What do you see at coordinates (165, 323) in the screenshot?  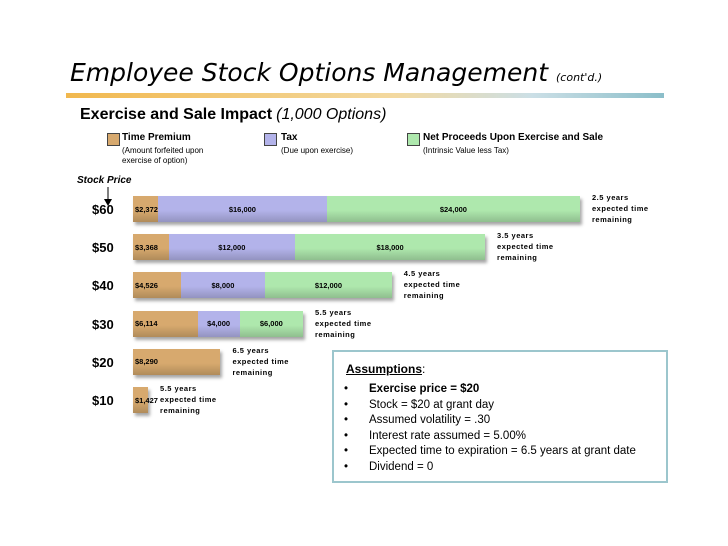 I see `bar-segment-time-premium: $6,114` at bounding box center [165, 323].